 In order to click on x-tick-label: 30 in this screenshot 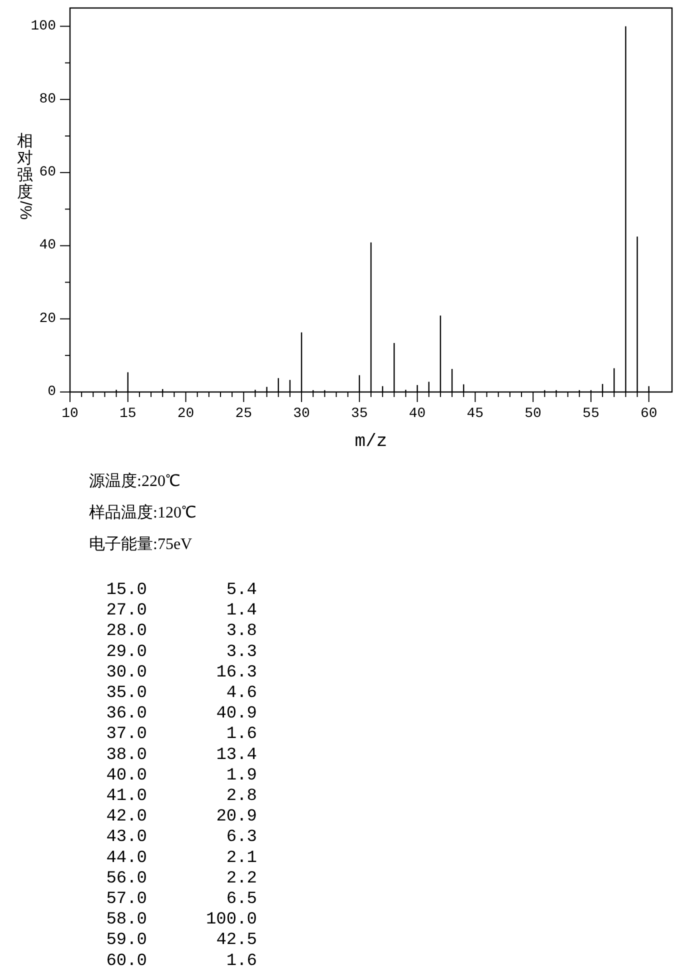, I will do `click(301, 414)`.